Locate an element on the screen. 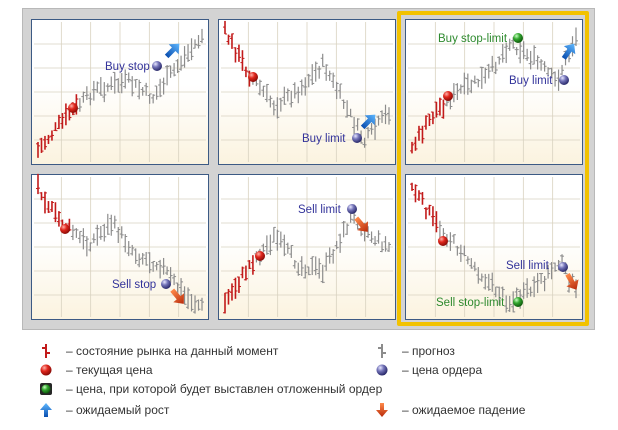 The width and height of the screenshot is (618, 430). order-label: Sell limit is located at coordinates (528, 266).